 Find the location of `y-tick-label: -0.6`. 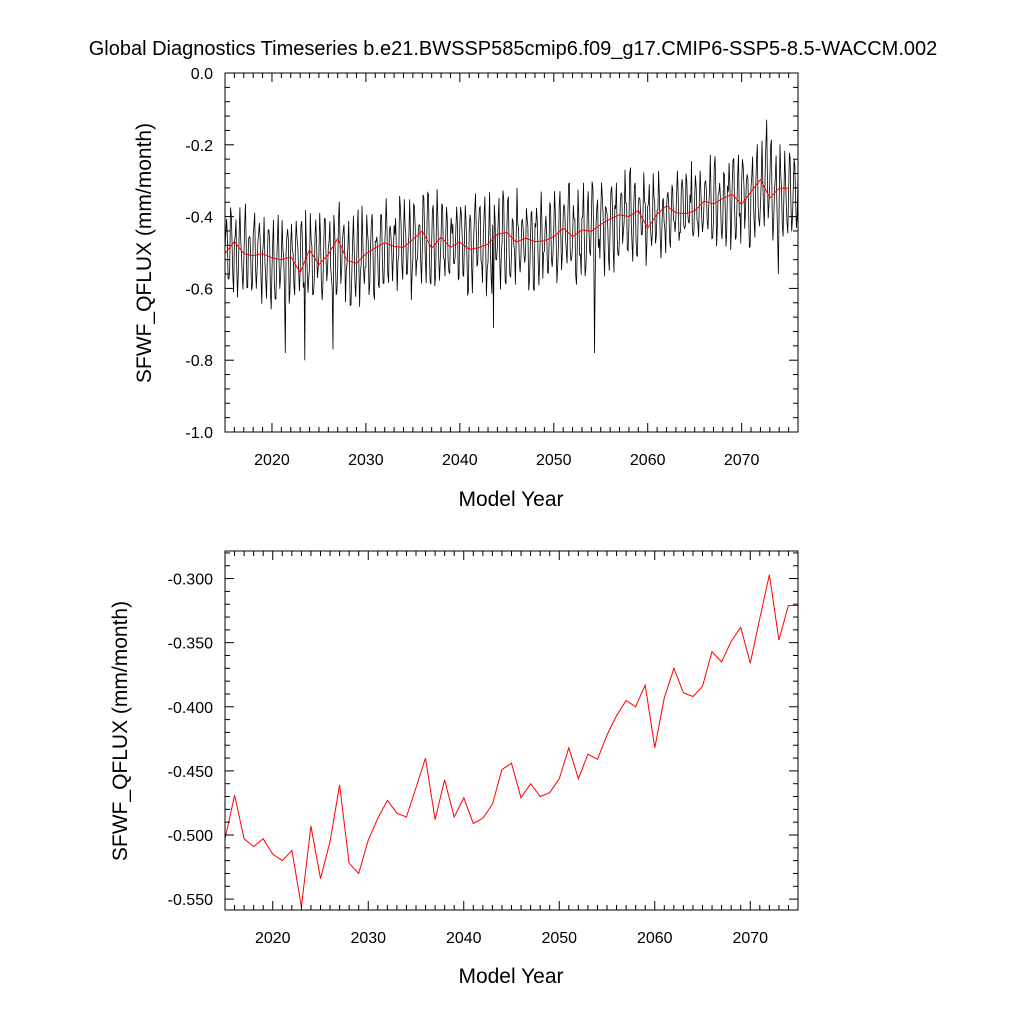

y-tick-label: -0.6 is located at coordinates (199, 289).